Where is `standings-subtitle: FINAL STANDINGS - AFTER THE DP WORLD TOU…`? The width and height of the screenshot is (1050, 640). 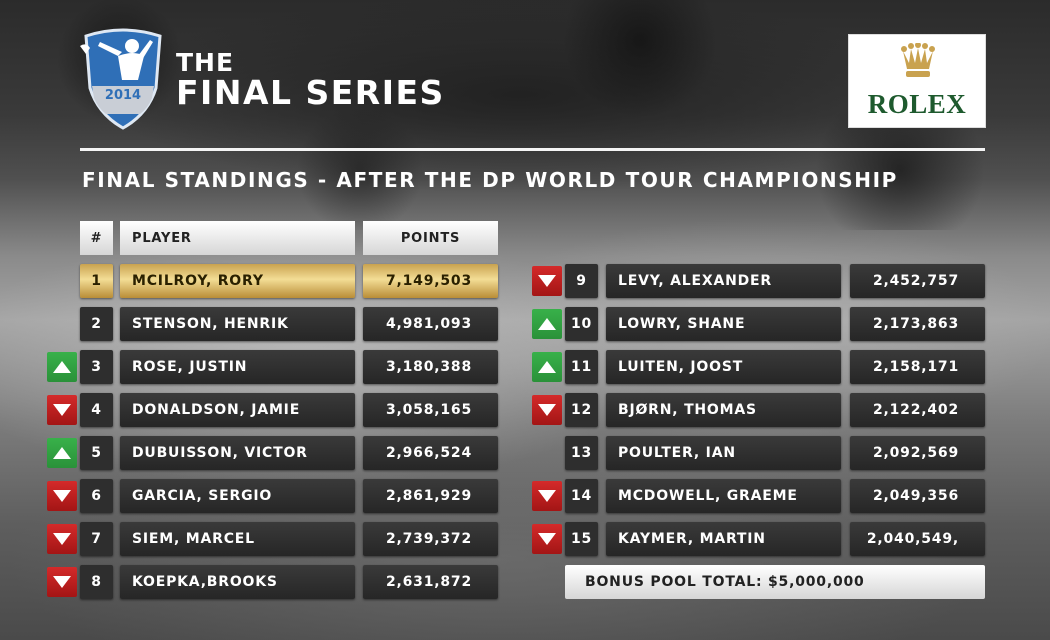
standings-subtitle: FINAL STANDINGS - AFTER THE DP WORLD TOU… is located at coordinates (490, 180).